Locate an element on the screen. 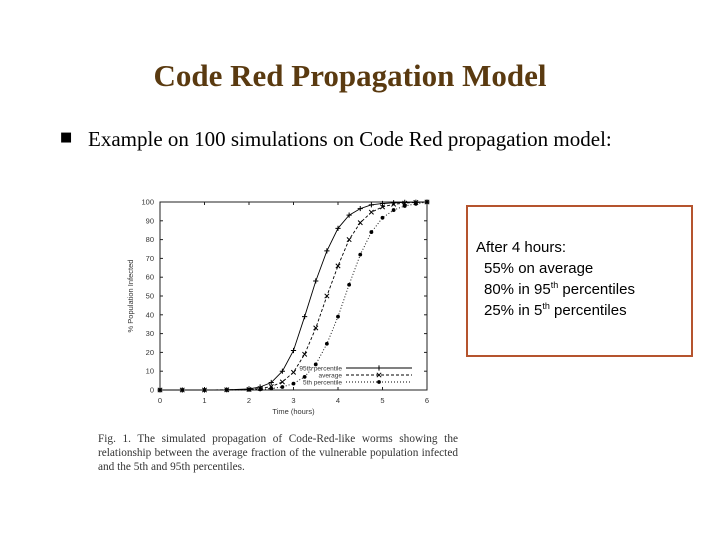  y-tick-label: 80 is located at coordinates (150, 239).